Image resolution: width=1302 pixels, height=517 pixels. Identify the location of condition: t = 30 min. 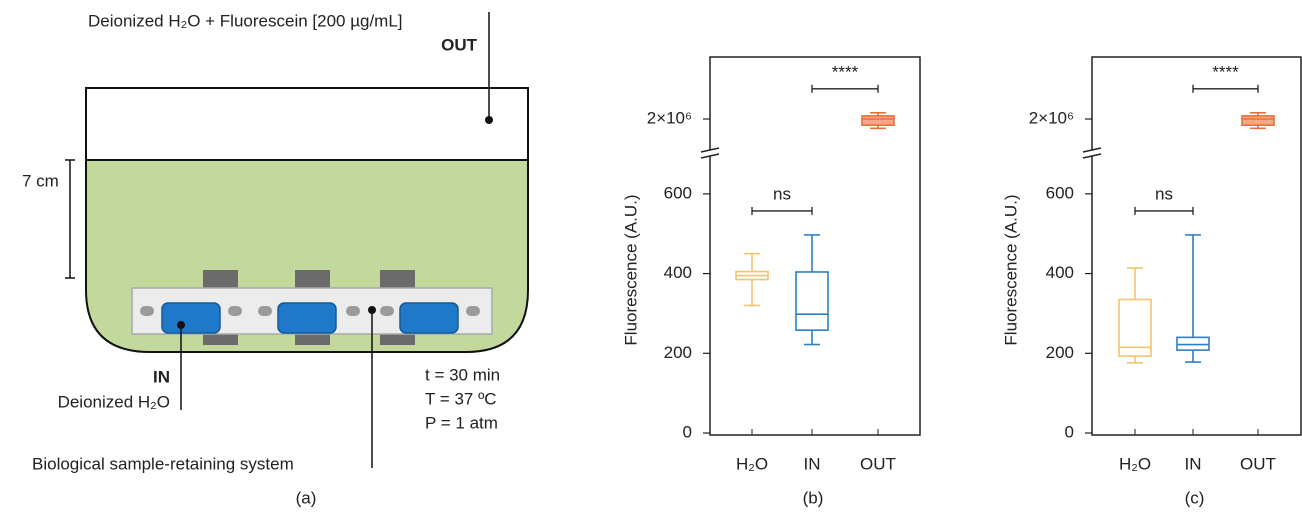
(462, 374).